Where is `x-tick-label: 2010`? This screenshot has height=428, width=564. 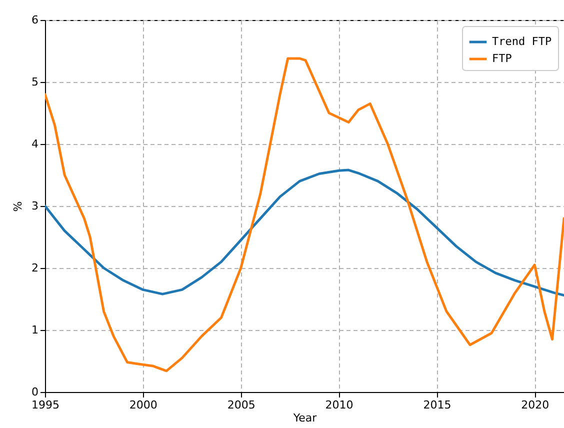 x-tick-label: 2010 is located at coordinates (339, 405).